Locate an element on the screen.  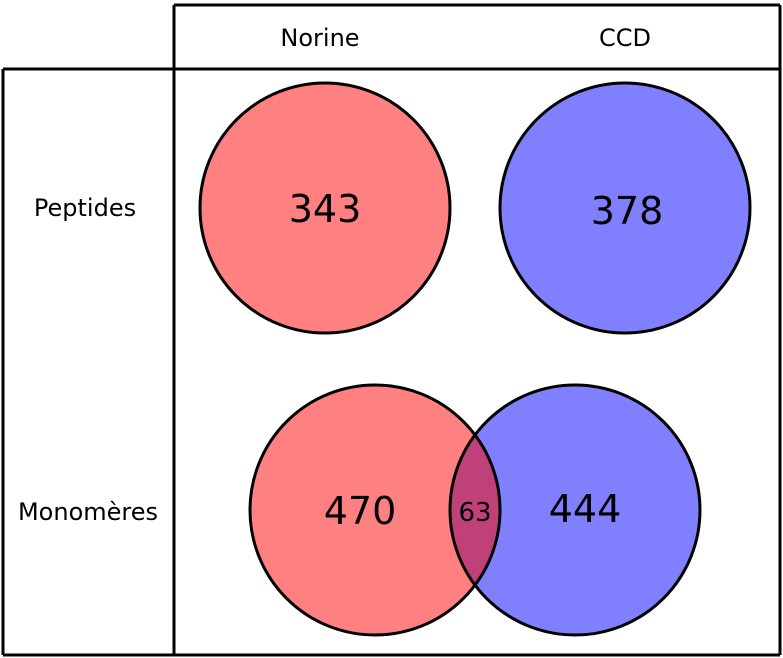
monomers-norine-circle is located at coordinates (375, 510).